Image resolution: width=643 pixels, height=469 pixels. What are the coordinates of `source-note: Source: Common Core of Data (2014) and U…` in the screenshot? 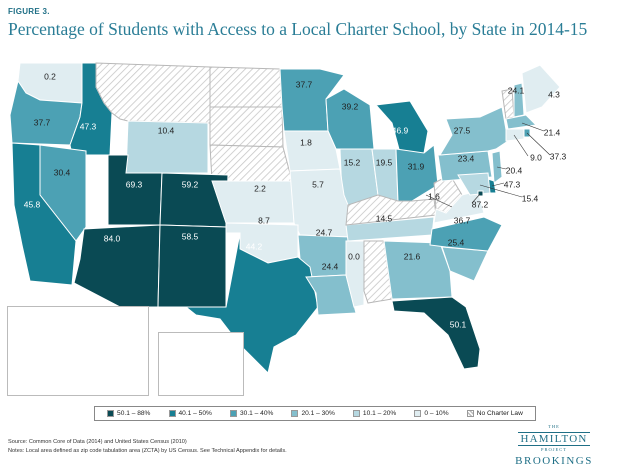 It's located at (97, 442).